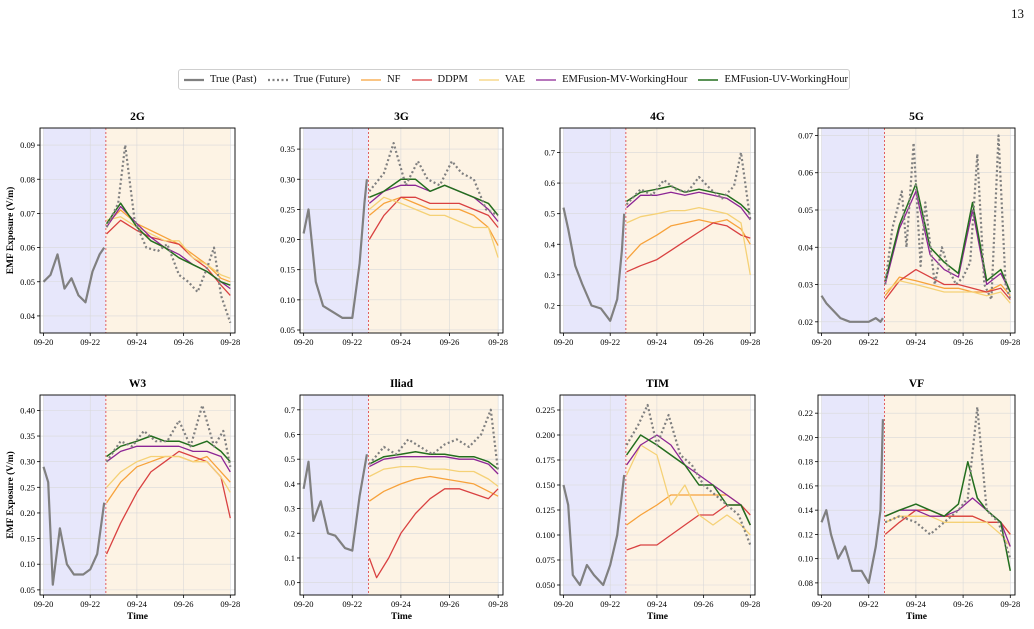 The width and height of the screenshot is (1034, 629). Describe the element at coordinates (545, 510) in the screenshot. I see `y-tick-label: 0.125` at that location.